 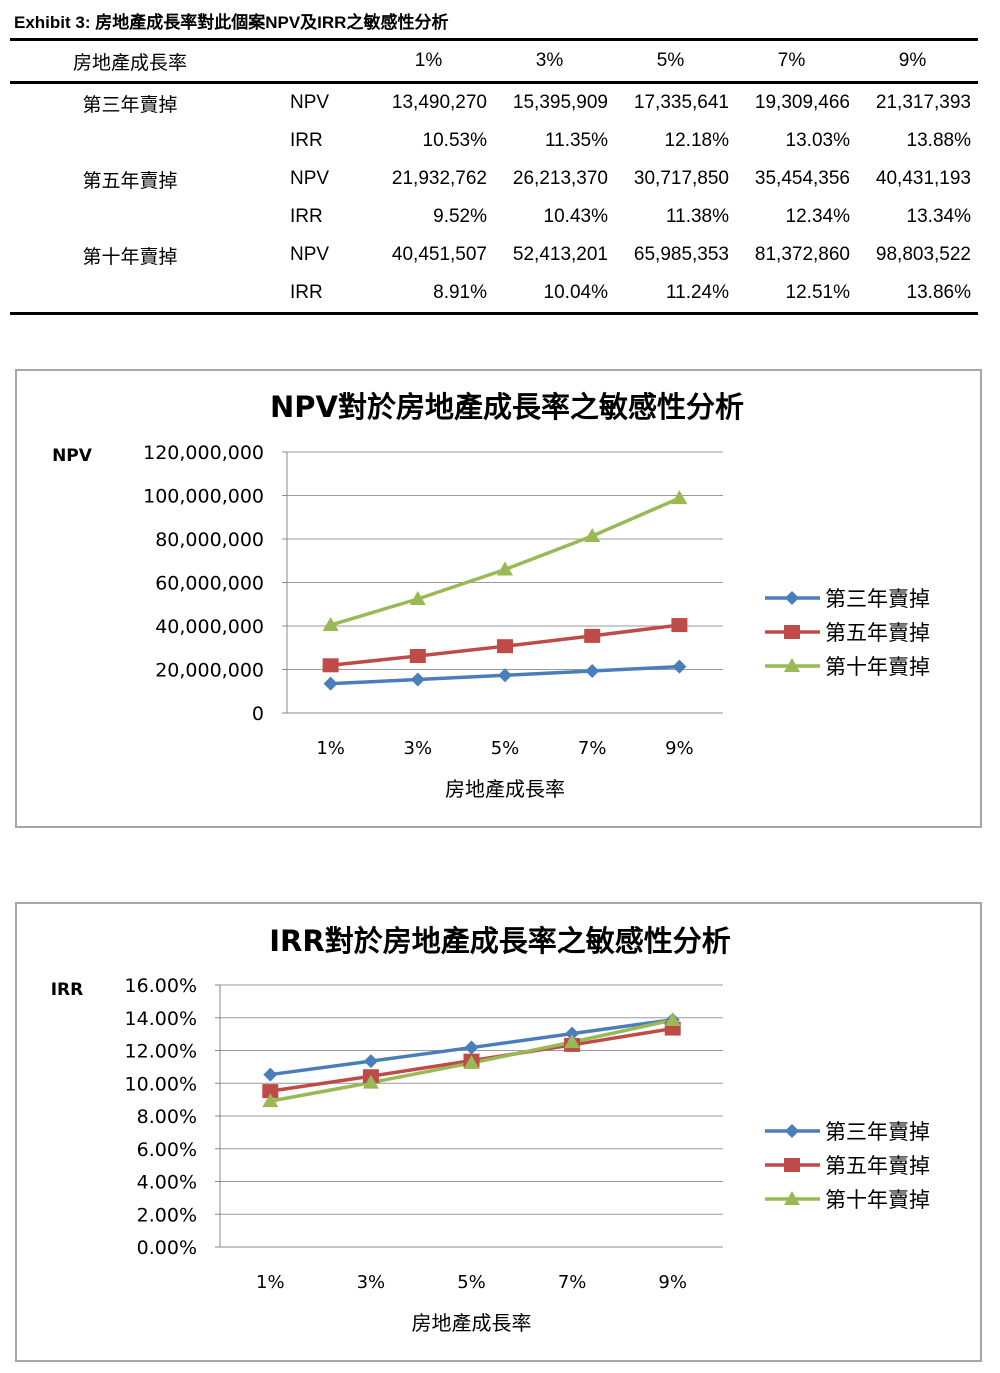 What do you see at coordinates (499, 941) in the screenshot?
I see `chart-title: IRR對於房地產成長率之敏感性分析` at bounding box center [499, 941].